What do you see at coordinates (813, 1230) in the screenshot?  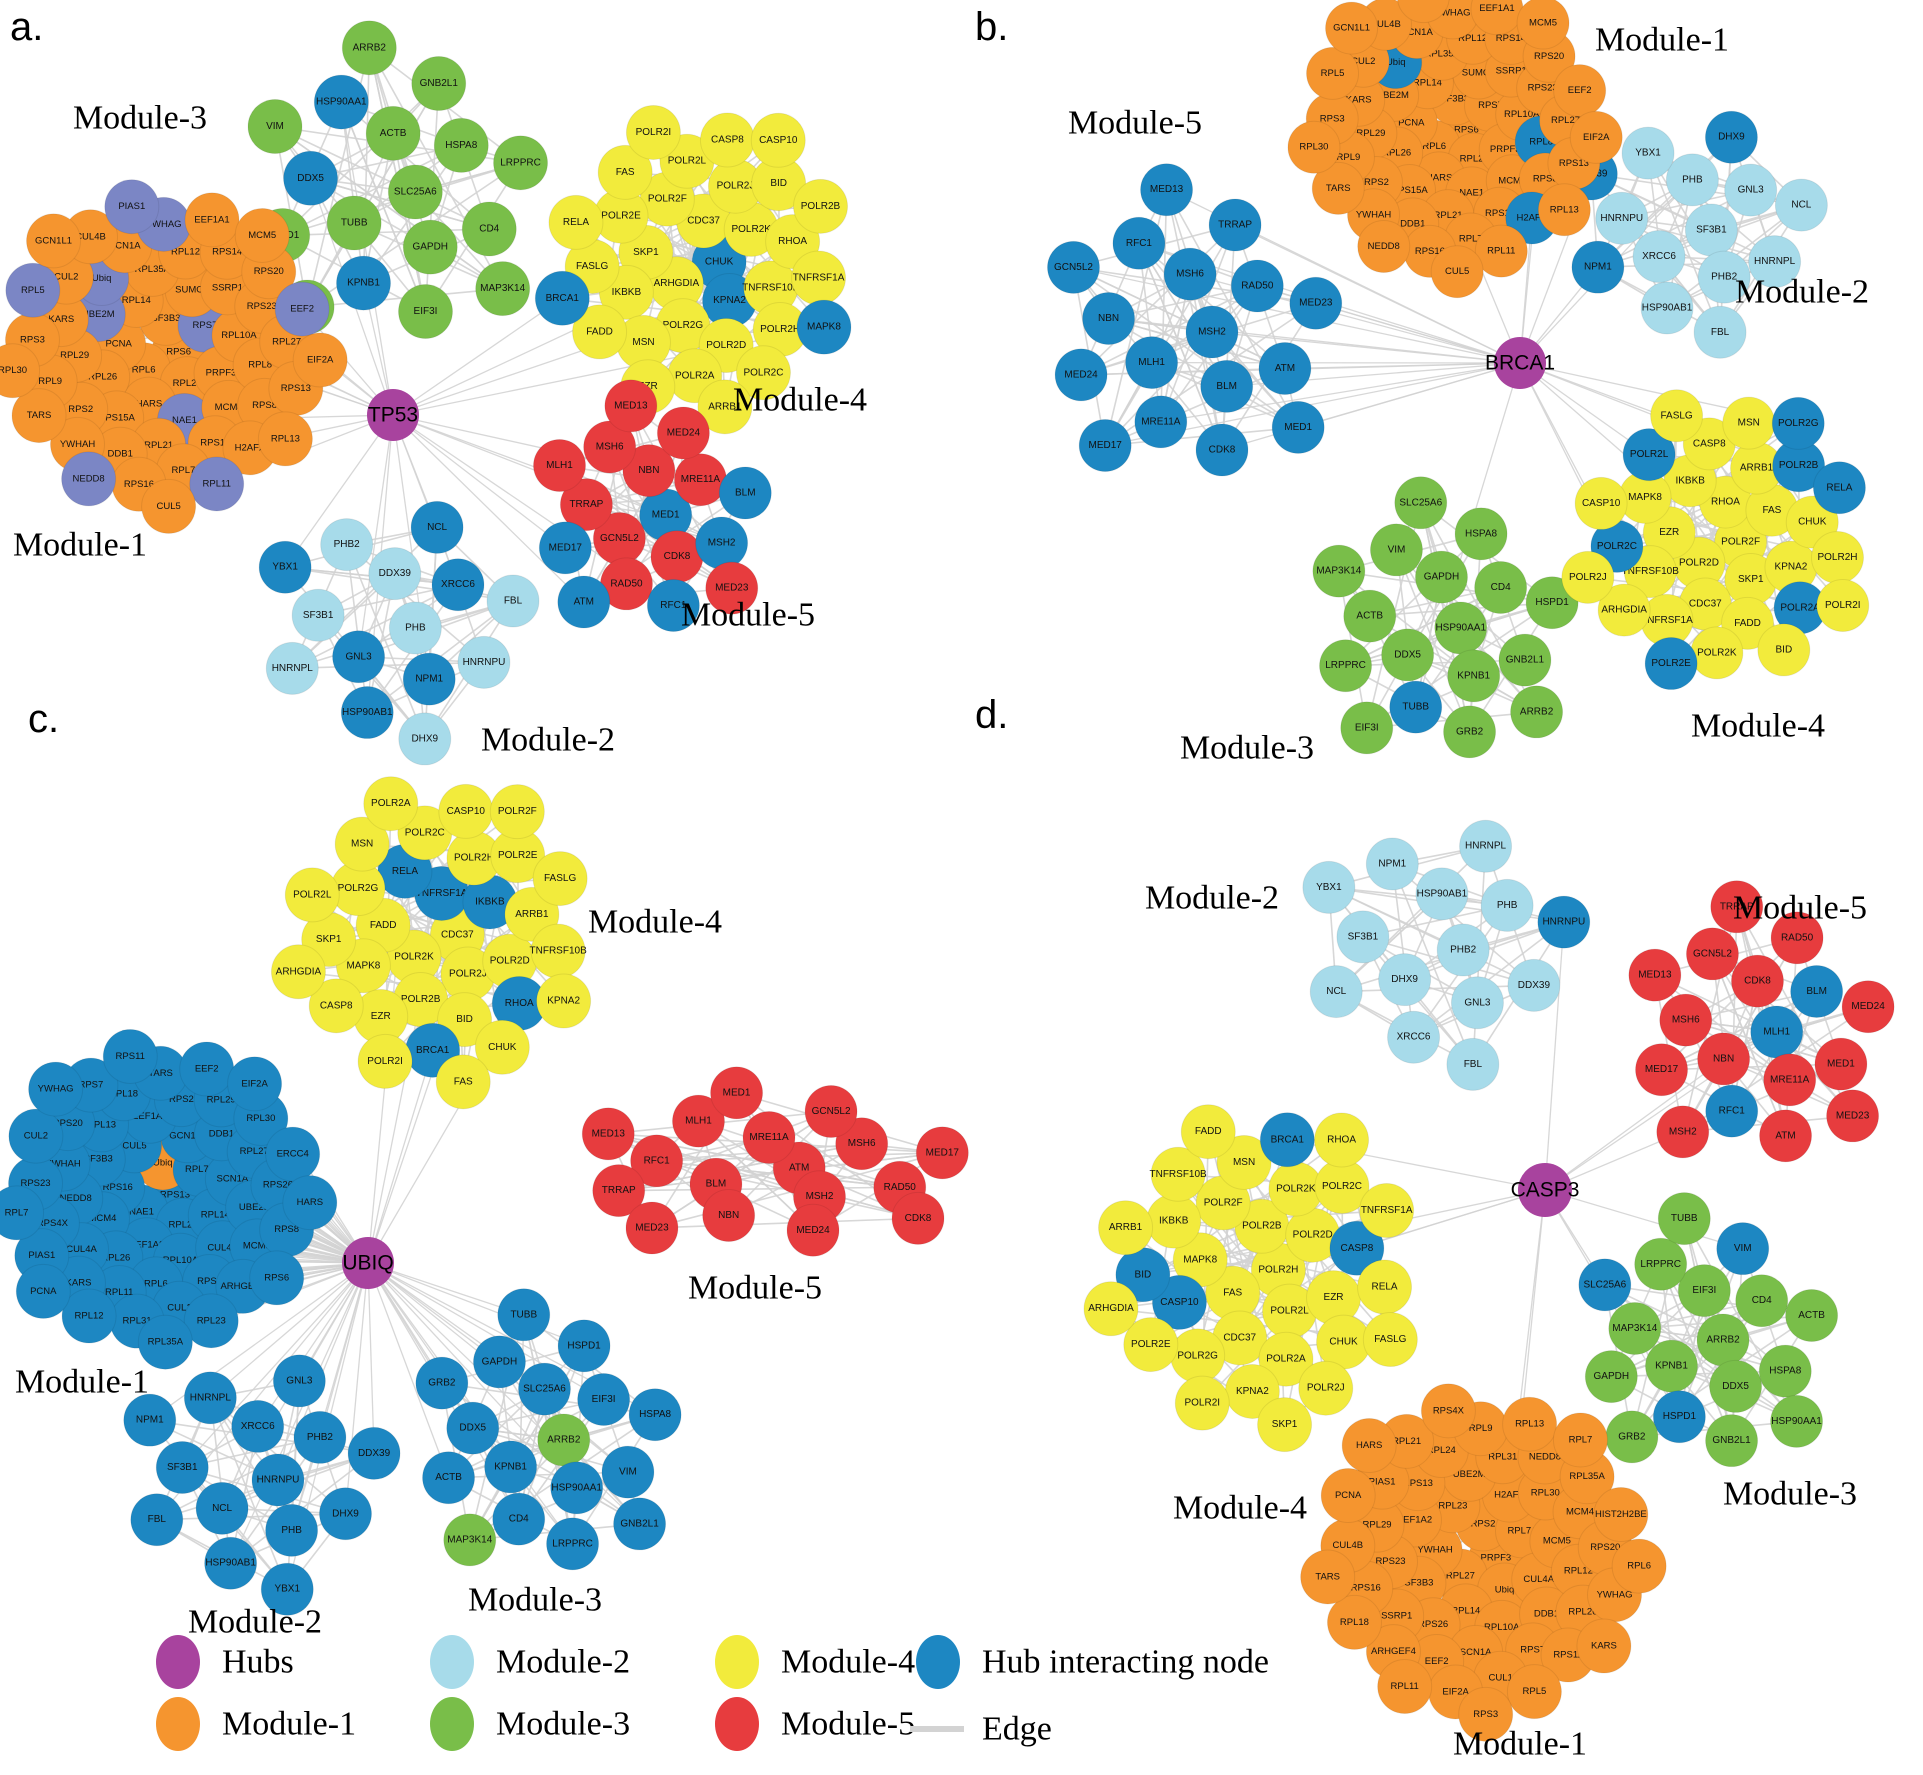 I see `node-MED24: MED24` at bounding box center [813, 1230].